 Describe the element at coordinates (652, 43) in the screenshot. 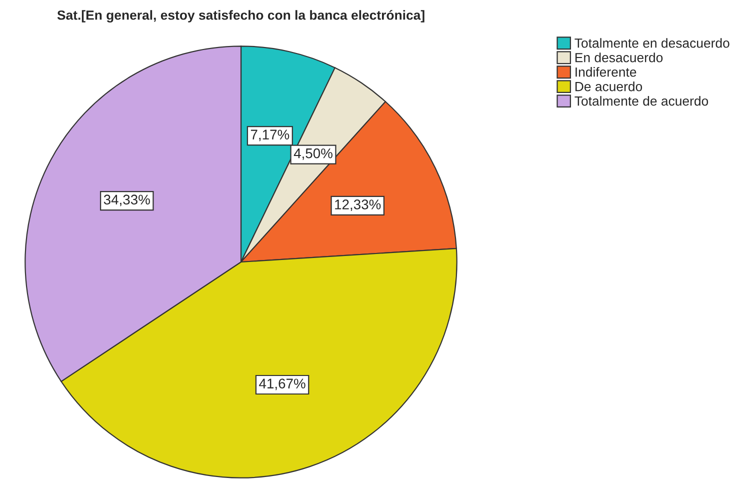

I see `legend-label: Totalmente en desacuerdo` at that location.